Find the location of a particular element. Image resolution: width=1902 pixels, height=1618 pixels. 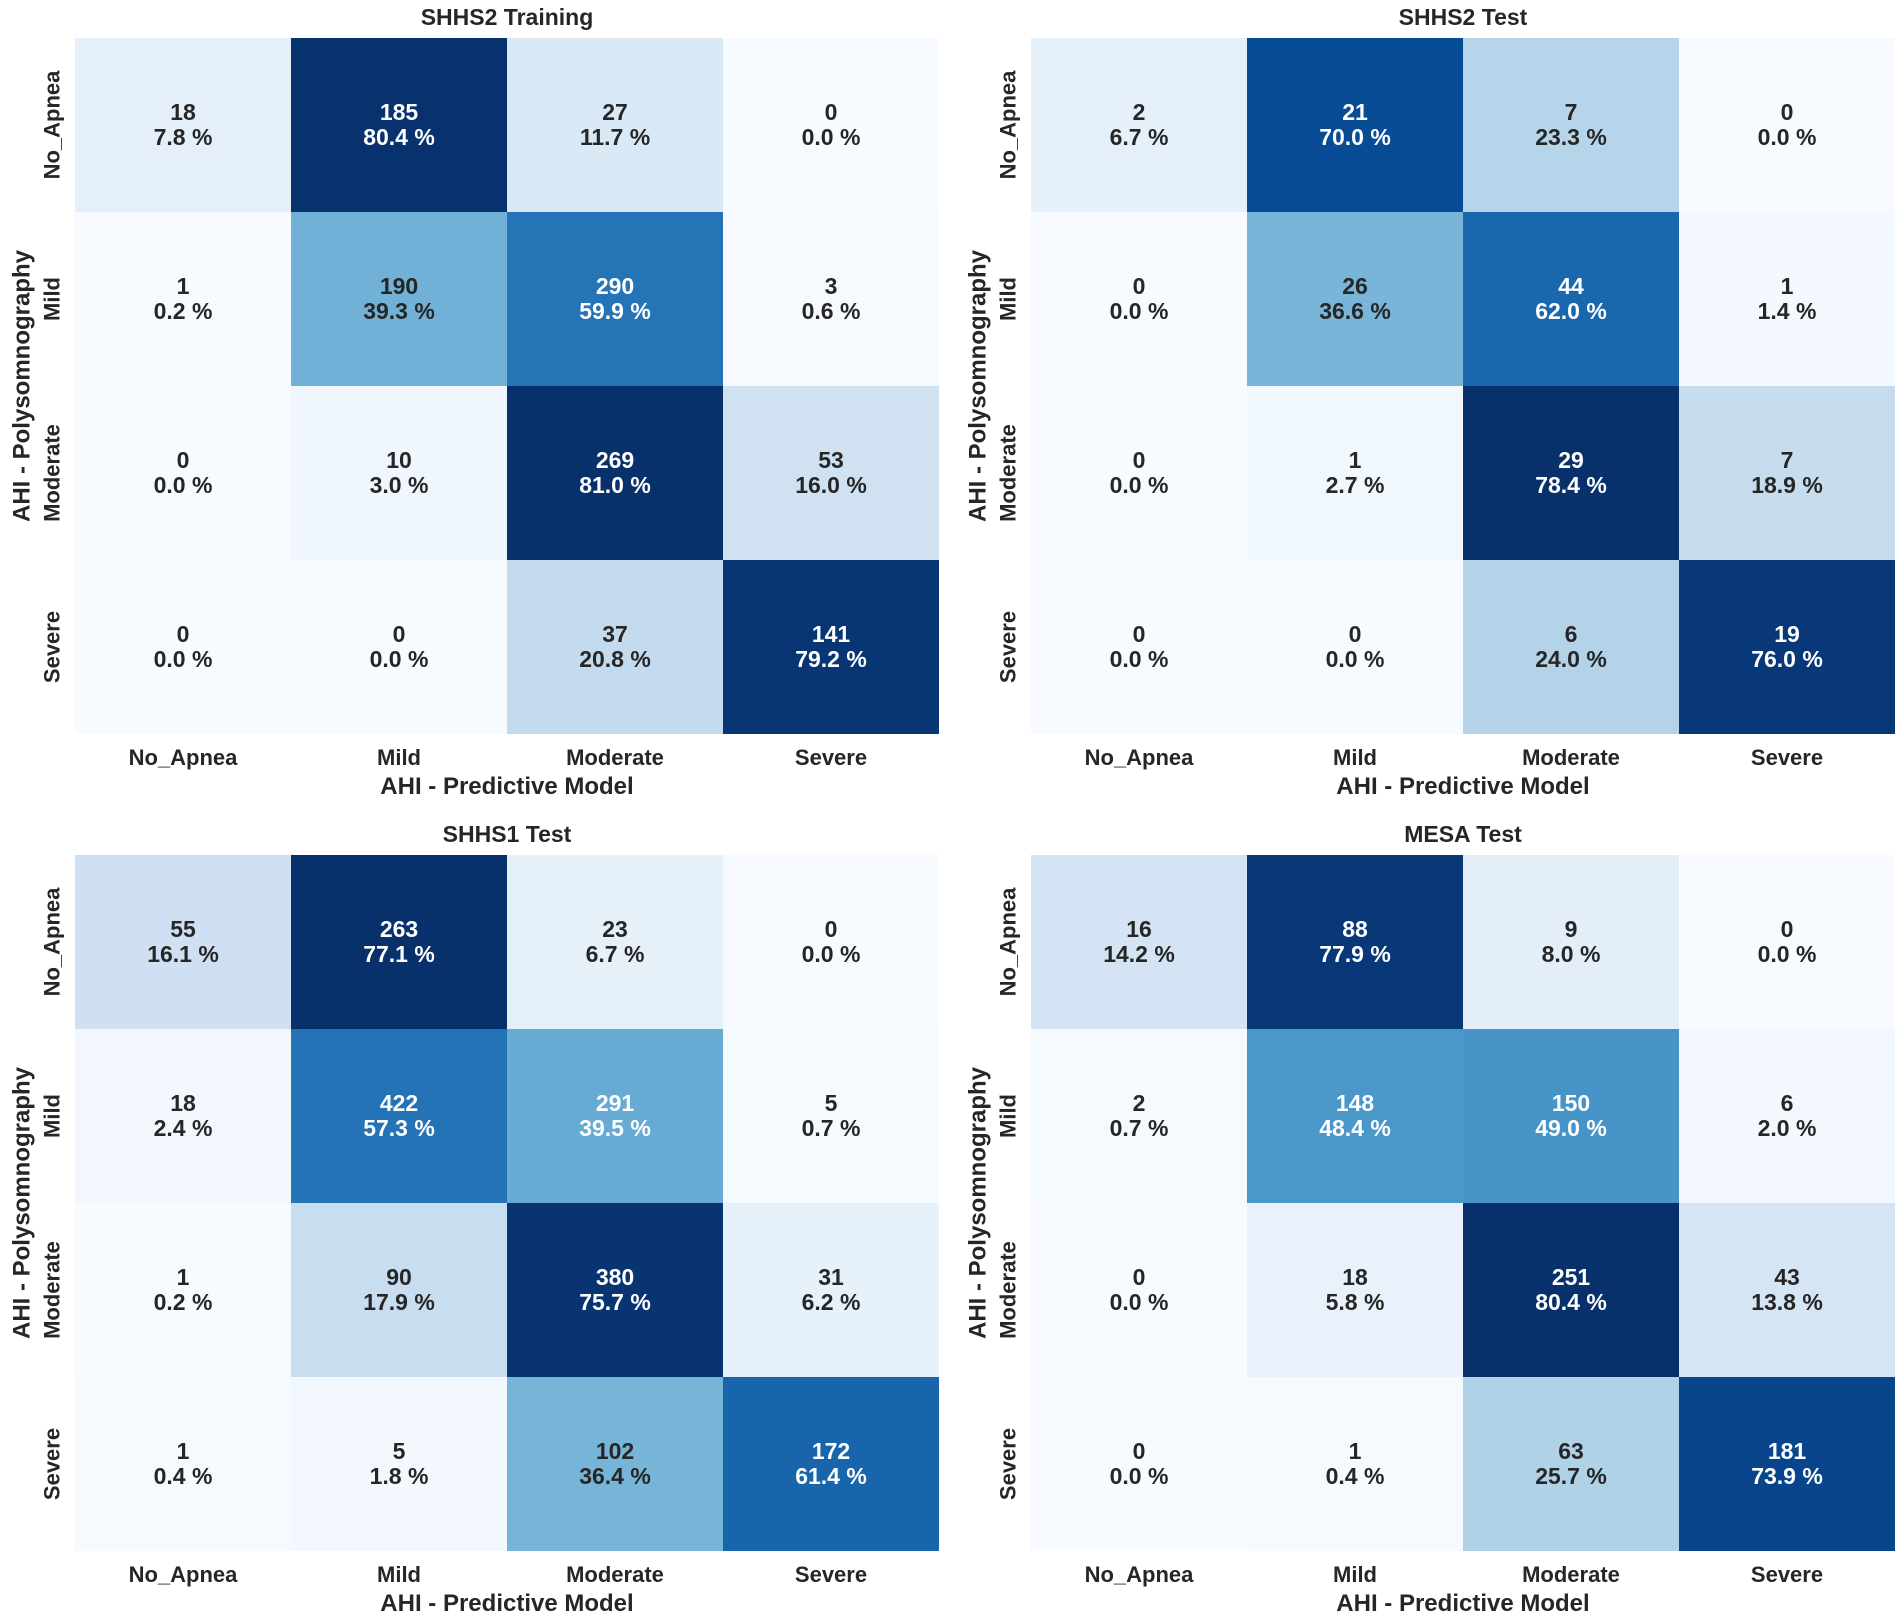

cell-count: 26 is located at coordinates (1355, 286).